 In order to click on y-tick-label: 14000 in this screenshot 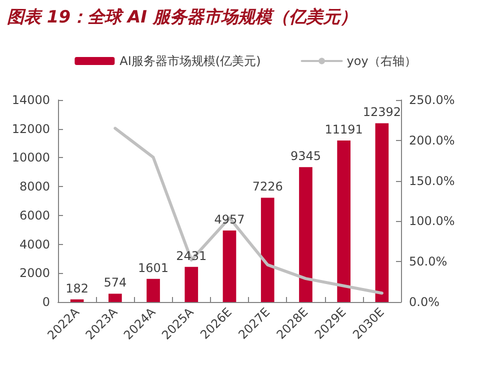, I will do `click(31, 100)`.